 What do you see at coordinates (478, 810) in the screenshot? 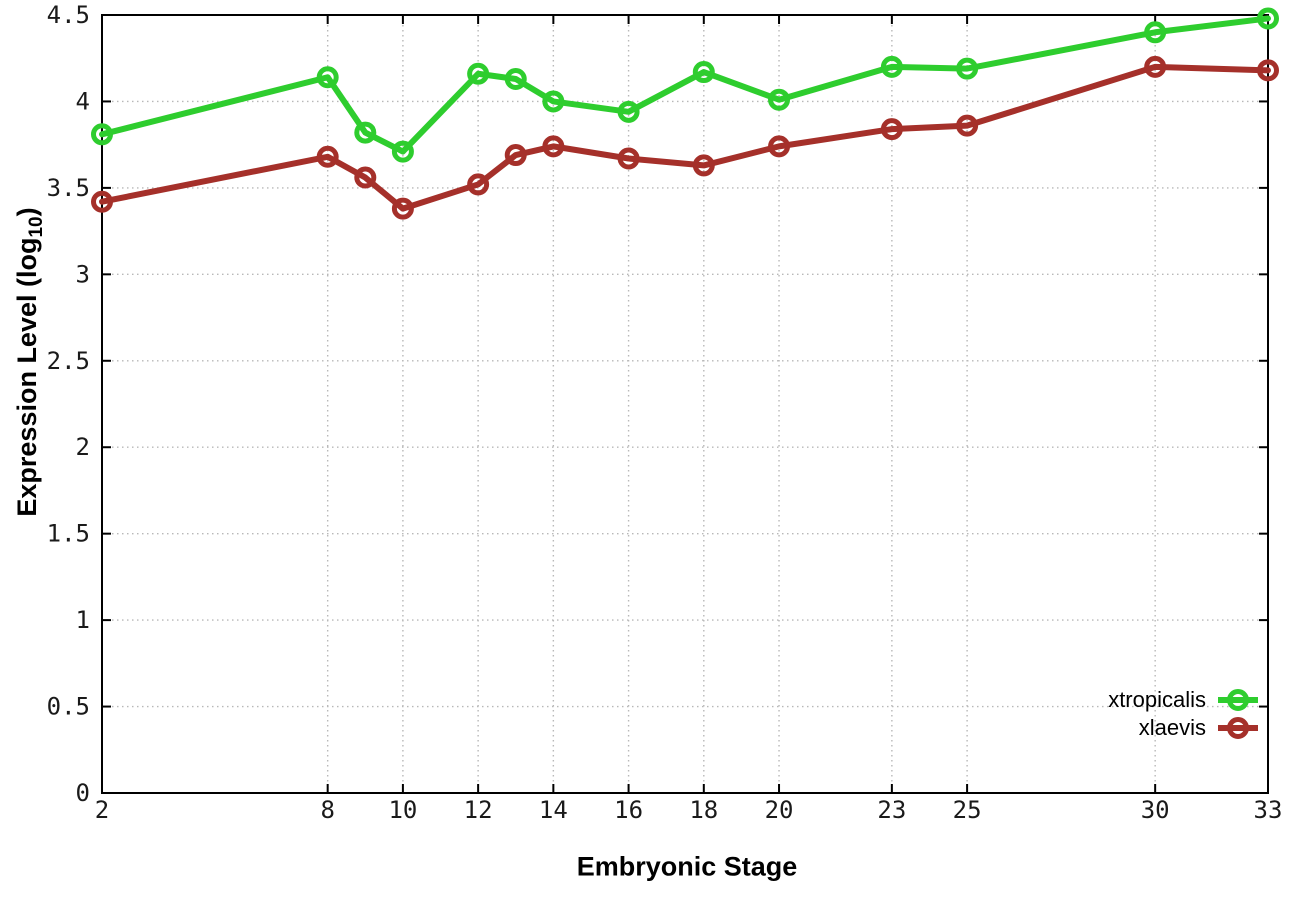
I see `x-tick-label: 12` at bounding box center [478, 810].